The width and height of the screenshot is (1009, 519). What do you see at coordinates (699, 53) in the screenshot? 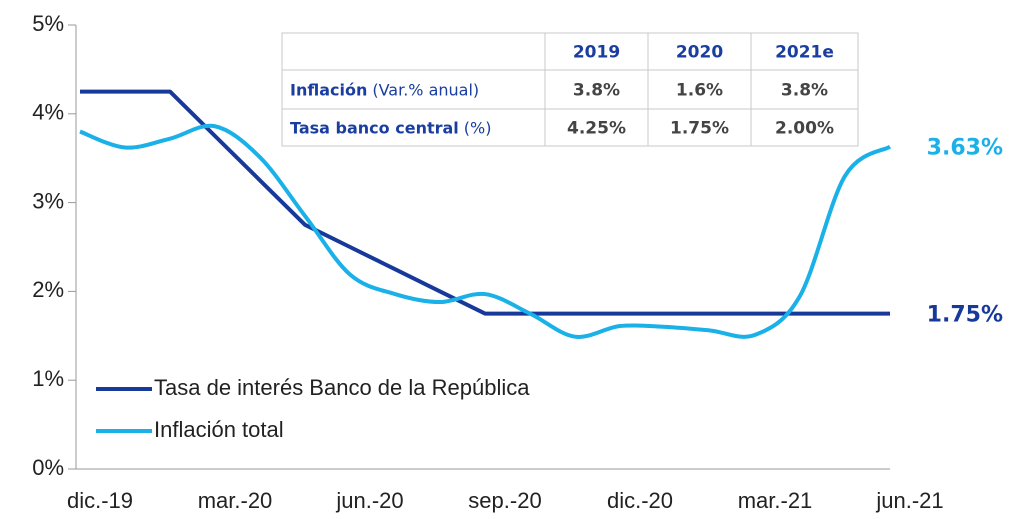
I see `table-header: 2020` at bounding box center [699, 53].